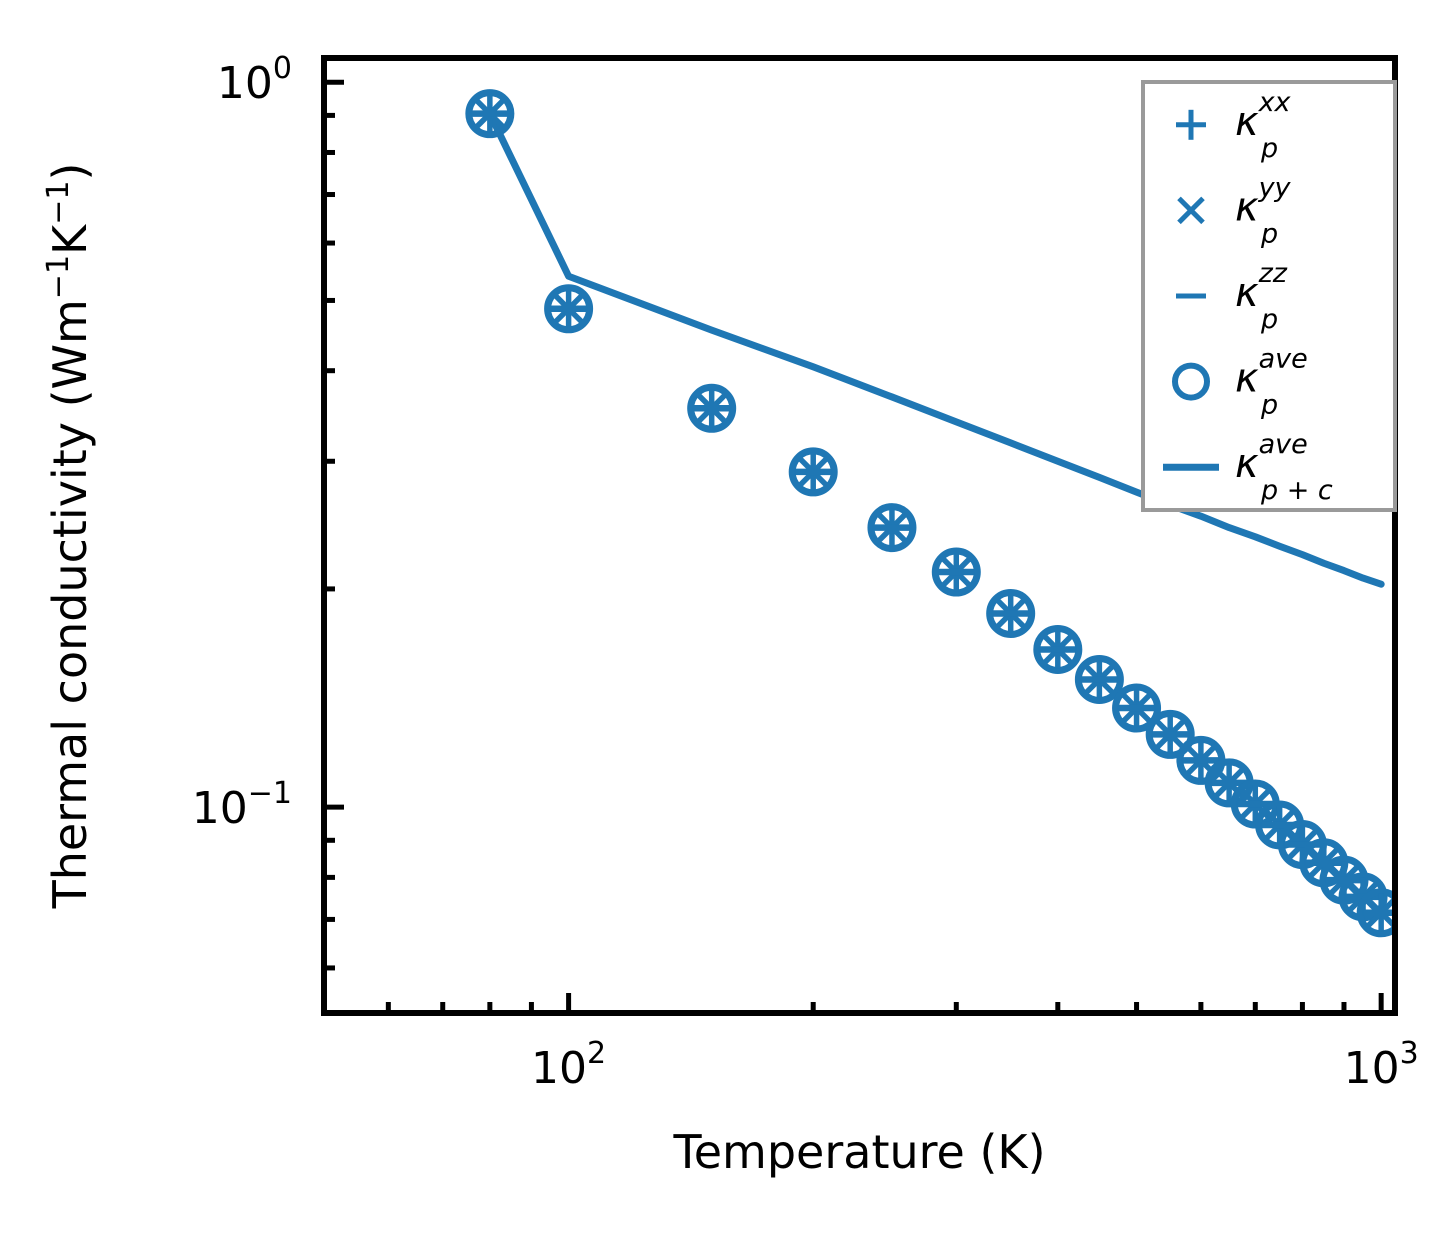 The height and width of the screenshot is (1254, 1454). What do you see at coordinates (1191, 381) in the screenshot?
I see `legend-circle-icon` at bounding box center [1191, 381].